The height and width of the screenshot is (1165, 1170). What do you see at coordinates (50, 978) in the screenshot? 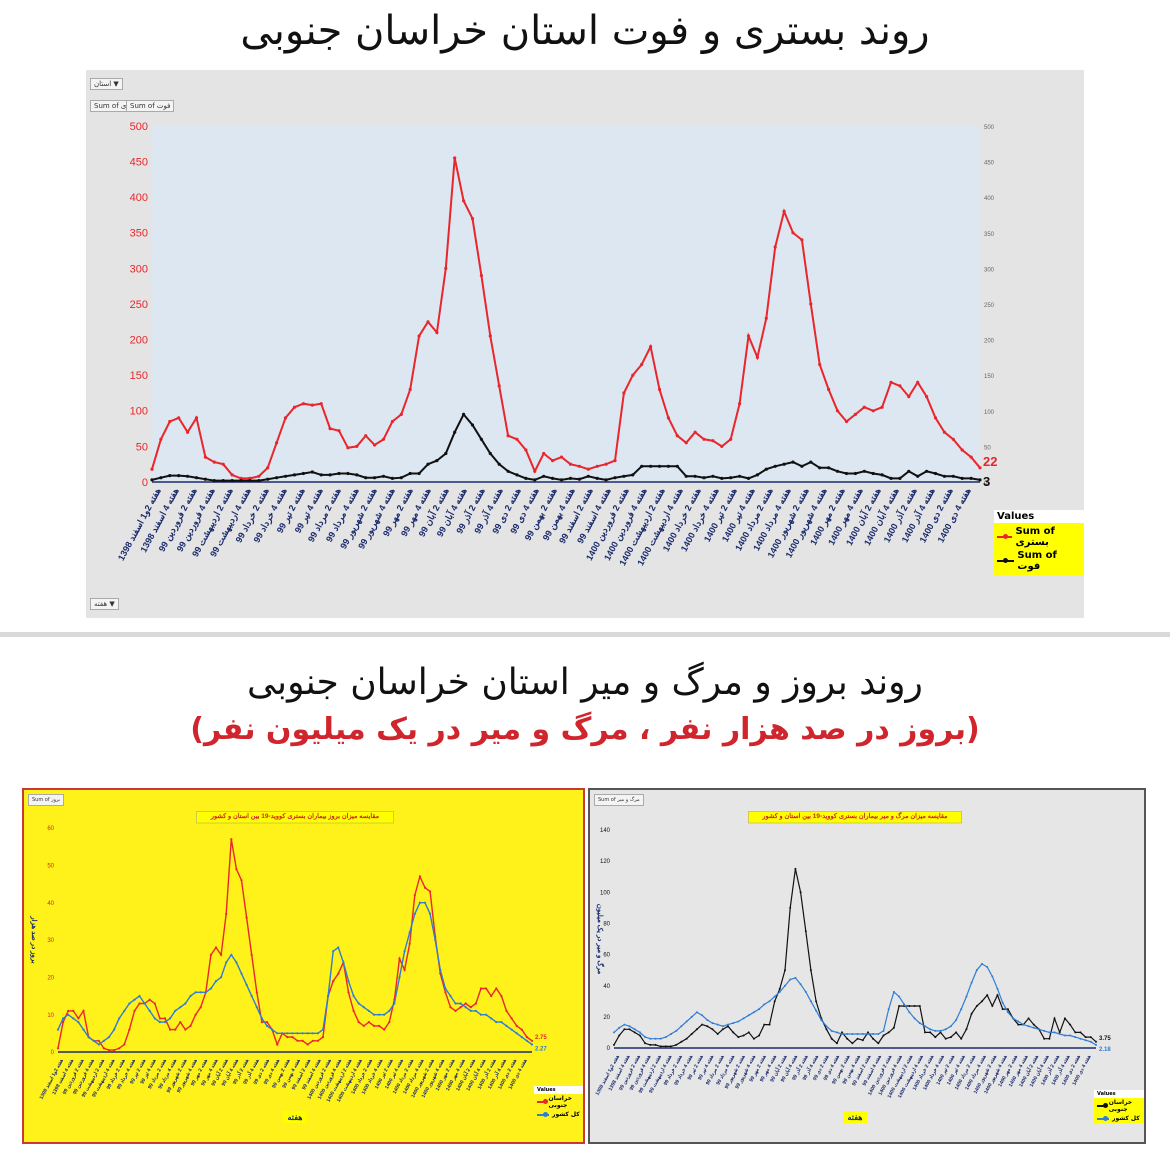
I see `y-tick-label: 20` at bounding box center [50, 978].